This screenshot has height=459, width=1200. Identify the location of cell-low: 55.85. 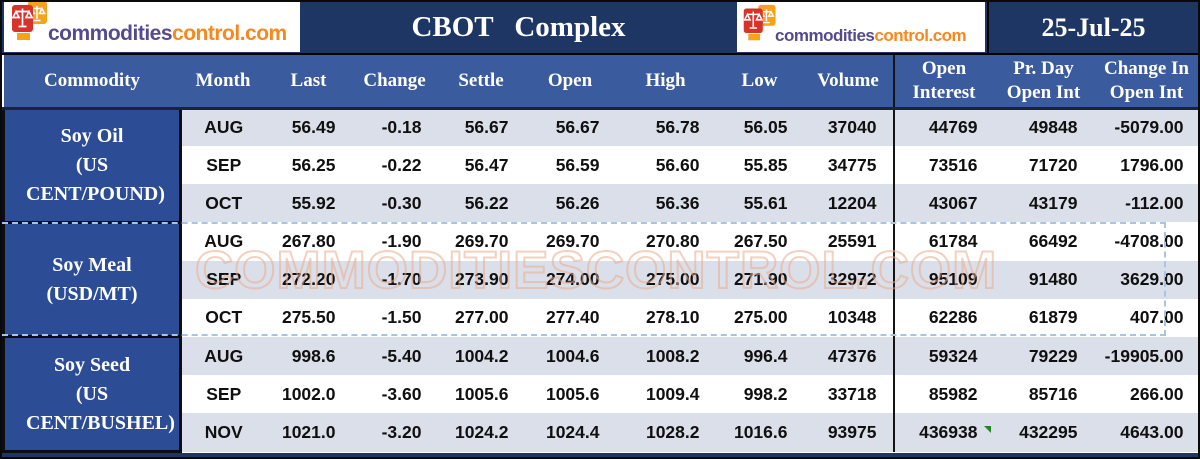
(765, 164).